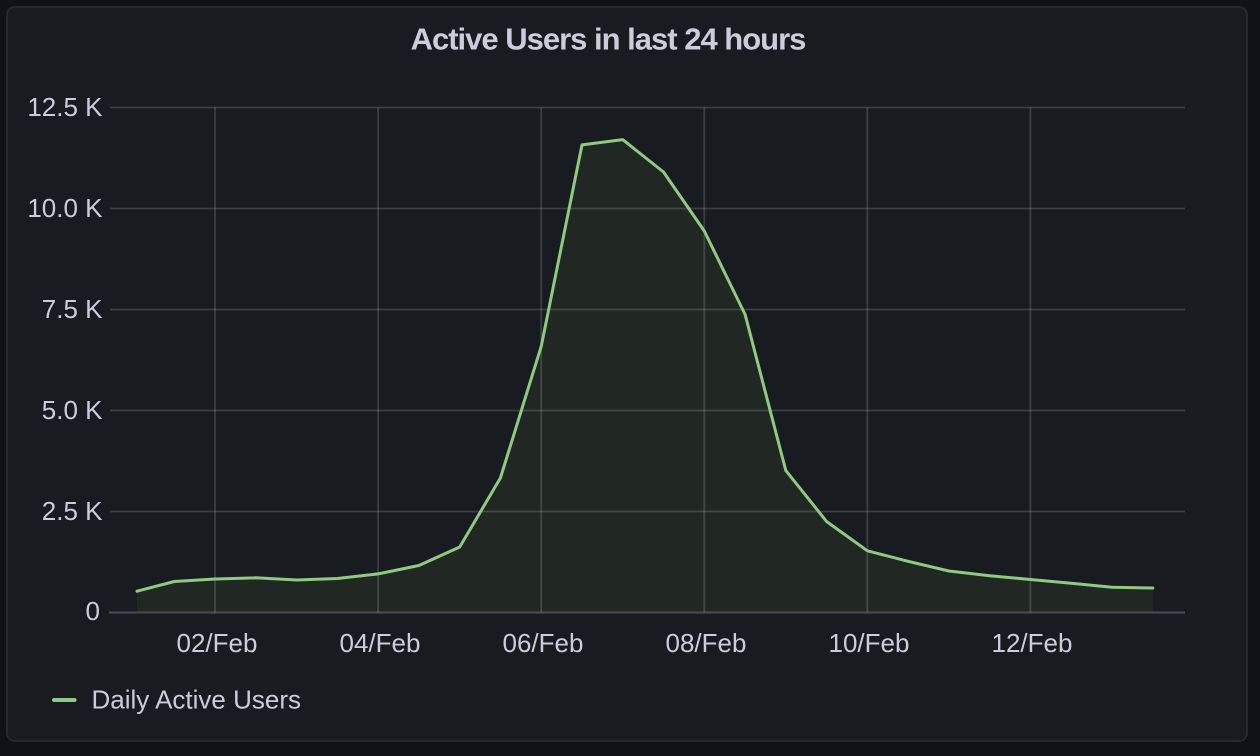  Describe the element at coordinates (197, 700) in the screenshot. I see `svg-text: Daily Active Users` at that location.